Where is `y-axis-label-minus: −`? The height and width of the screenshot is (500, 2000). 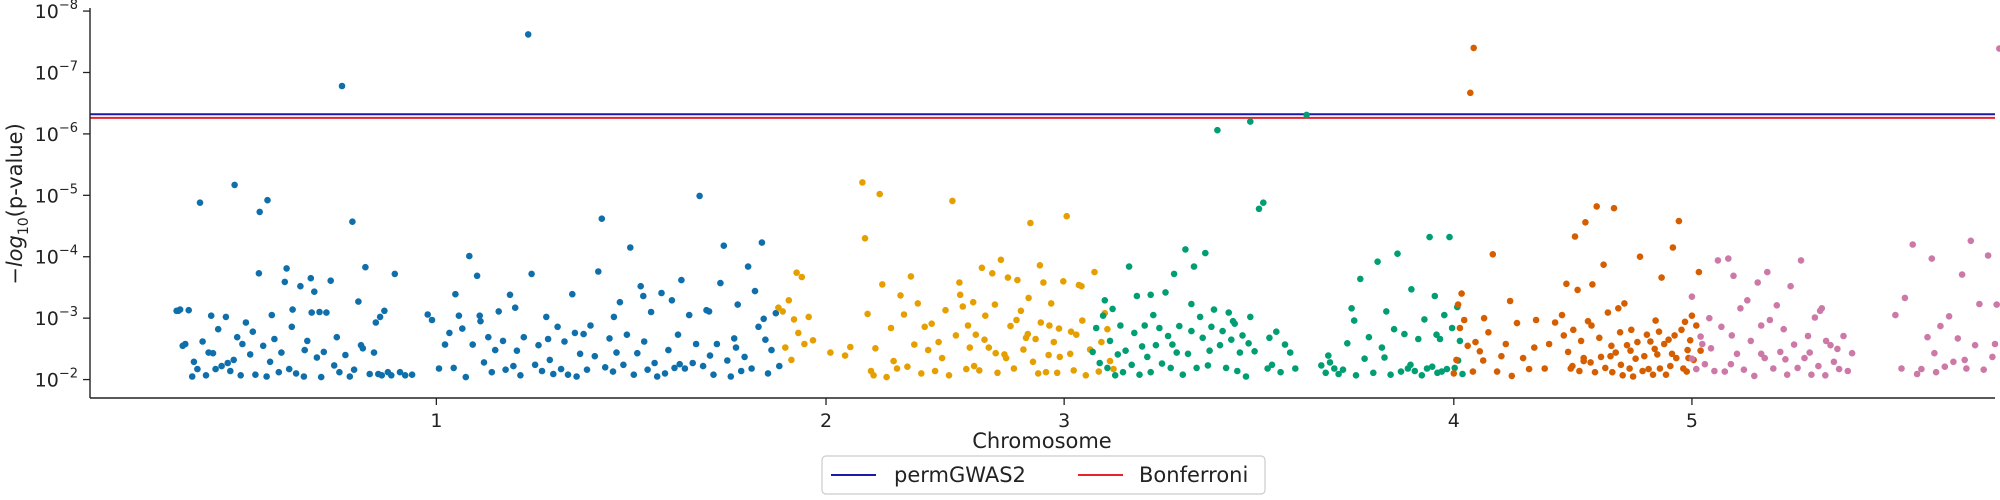
y-axis-label-minus: − is located at coordinates (15, 276).